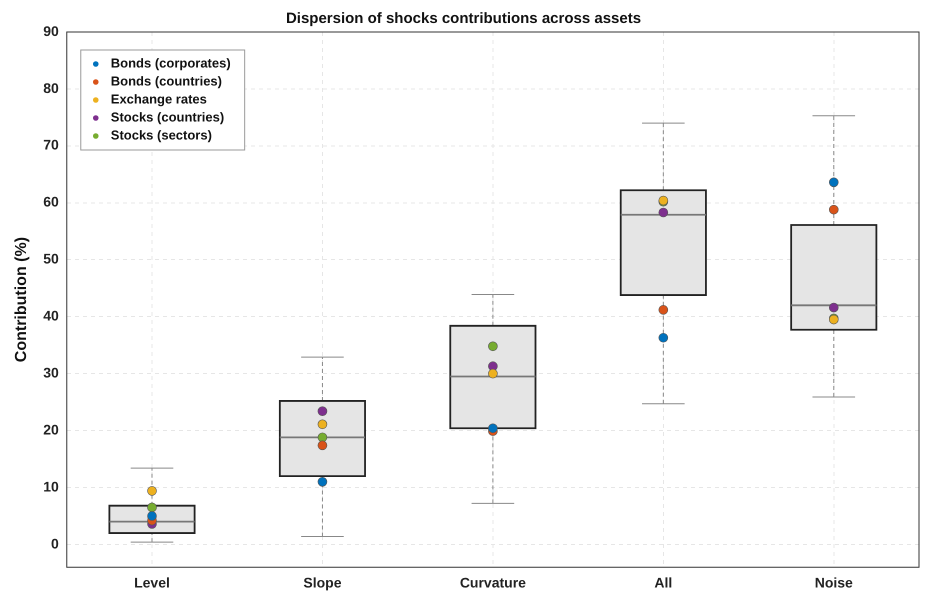 Image resolution: width=933 pixels, height=608 pixels. Describe the element at coordinates (166, 81) in the screenshot. I see `legend-label: Bonds (countries)` at that location.